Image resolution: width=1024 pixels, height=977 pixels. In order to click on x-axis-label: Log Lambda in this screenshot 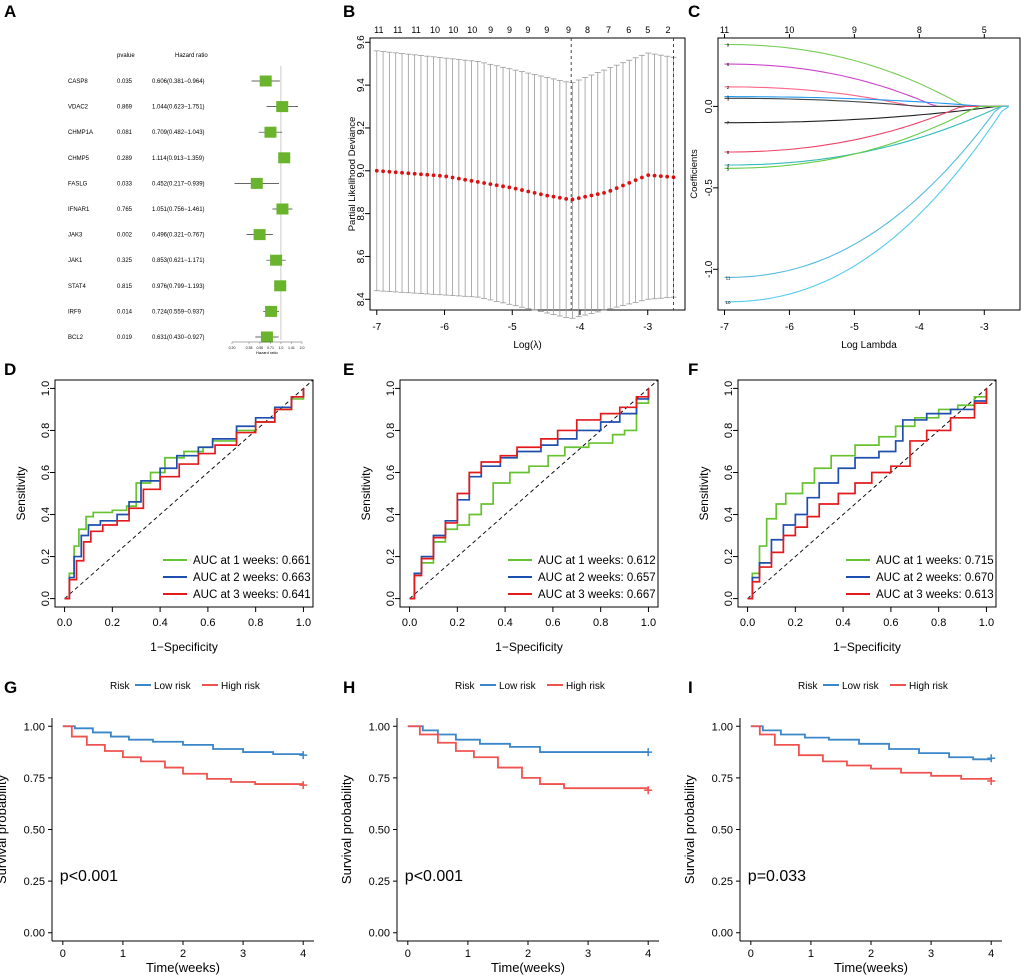, I will do `click(869, 345)`.